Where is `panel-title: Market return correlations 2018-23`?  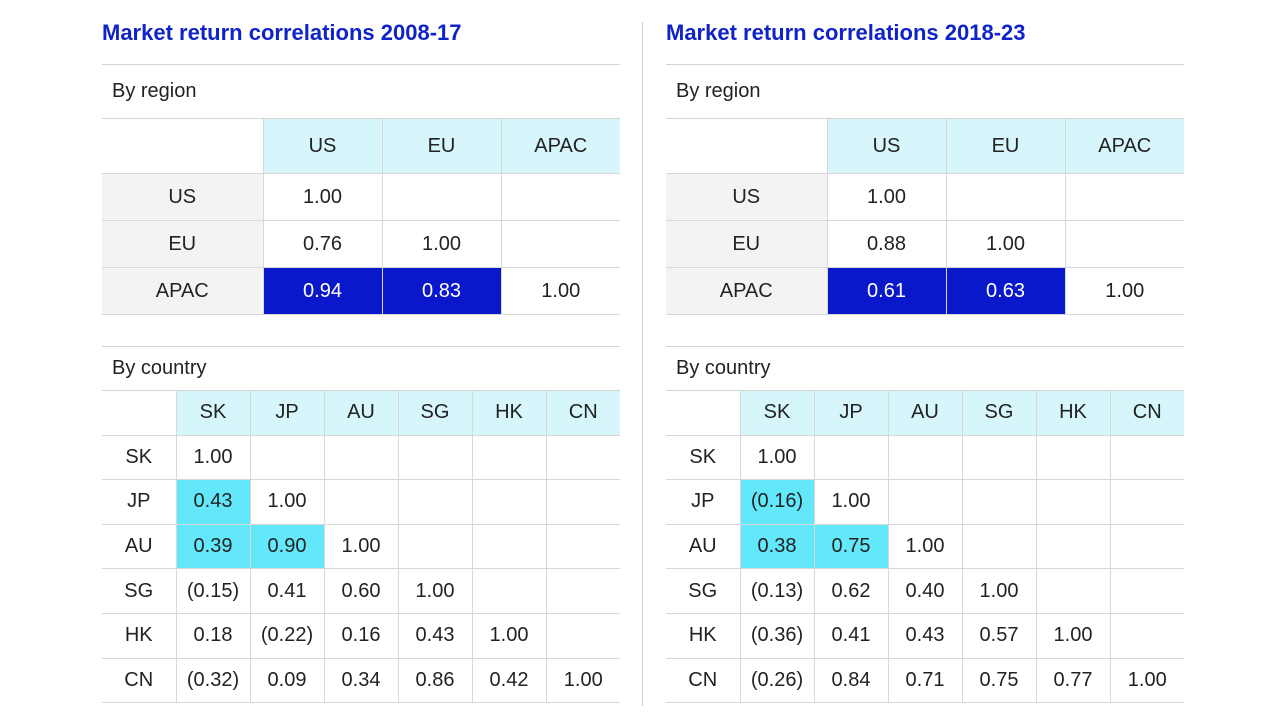 panel-title: Market return correlations 2018-23 is located at coordinates (846, 32).